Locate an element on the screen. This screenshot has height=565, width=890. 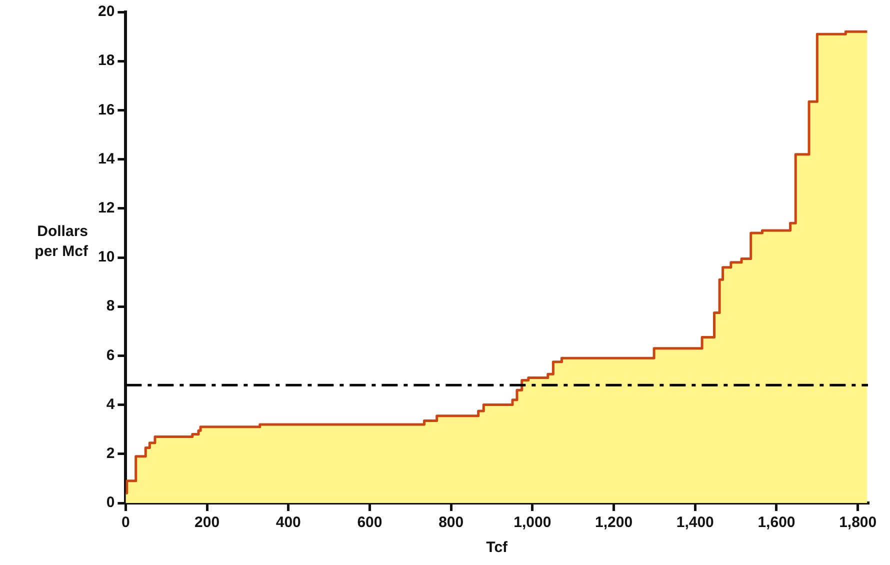
x-tick-label: 600 is located at coordinates (369, 523).